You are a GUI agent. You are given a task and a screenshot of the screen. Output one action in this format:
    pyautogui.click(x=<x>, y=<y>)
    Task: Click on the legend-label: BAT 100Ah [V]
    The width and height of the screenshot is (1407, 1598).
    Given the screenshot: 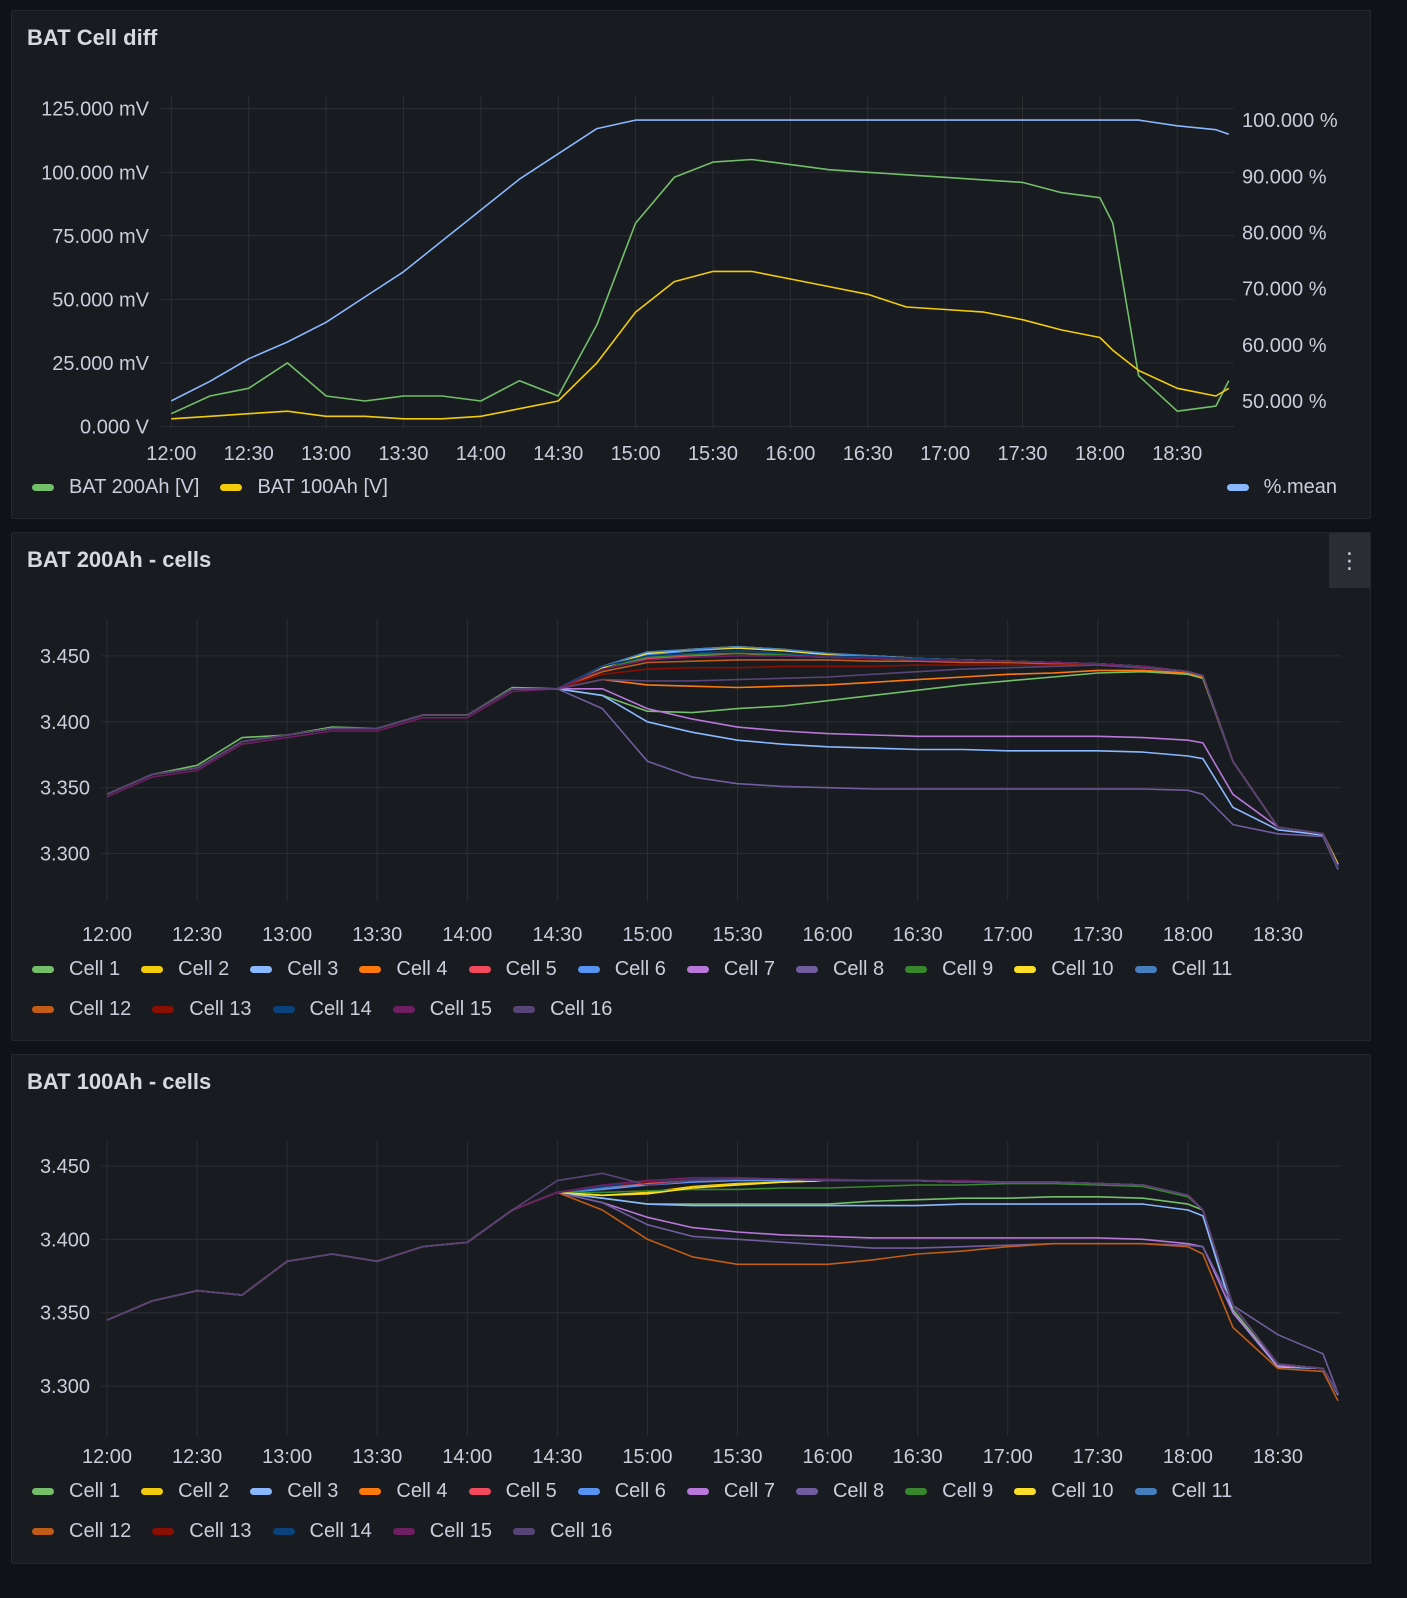 What is the action you would take?
    pyautogui.click(x=322, y=486)
    